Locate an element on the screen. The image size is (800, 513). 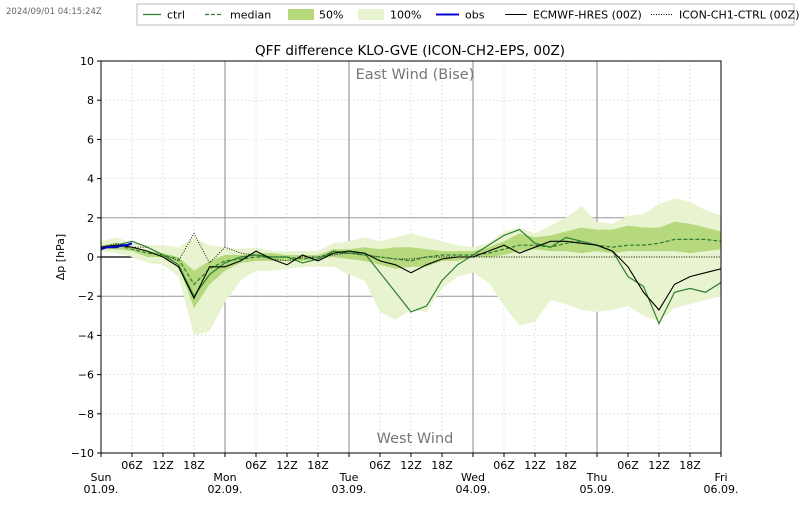
legend-median-label: median is located at coordinates (250, 15).